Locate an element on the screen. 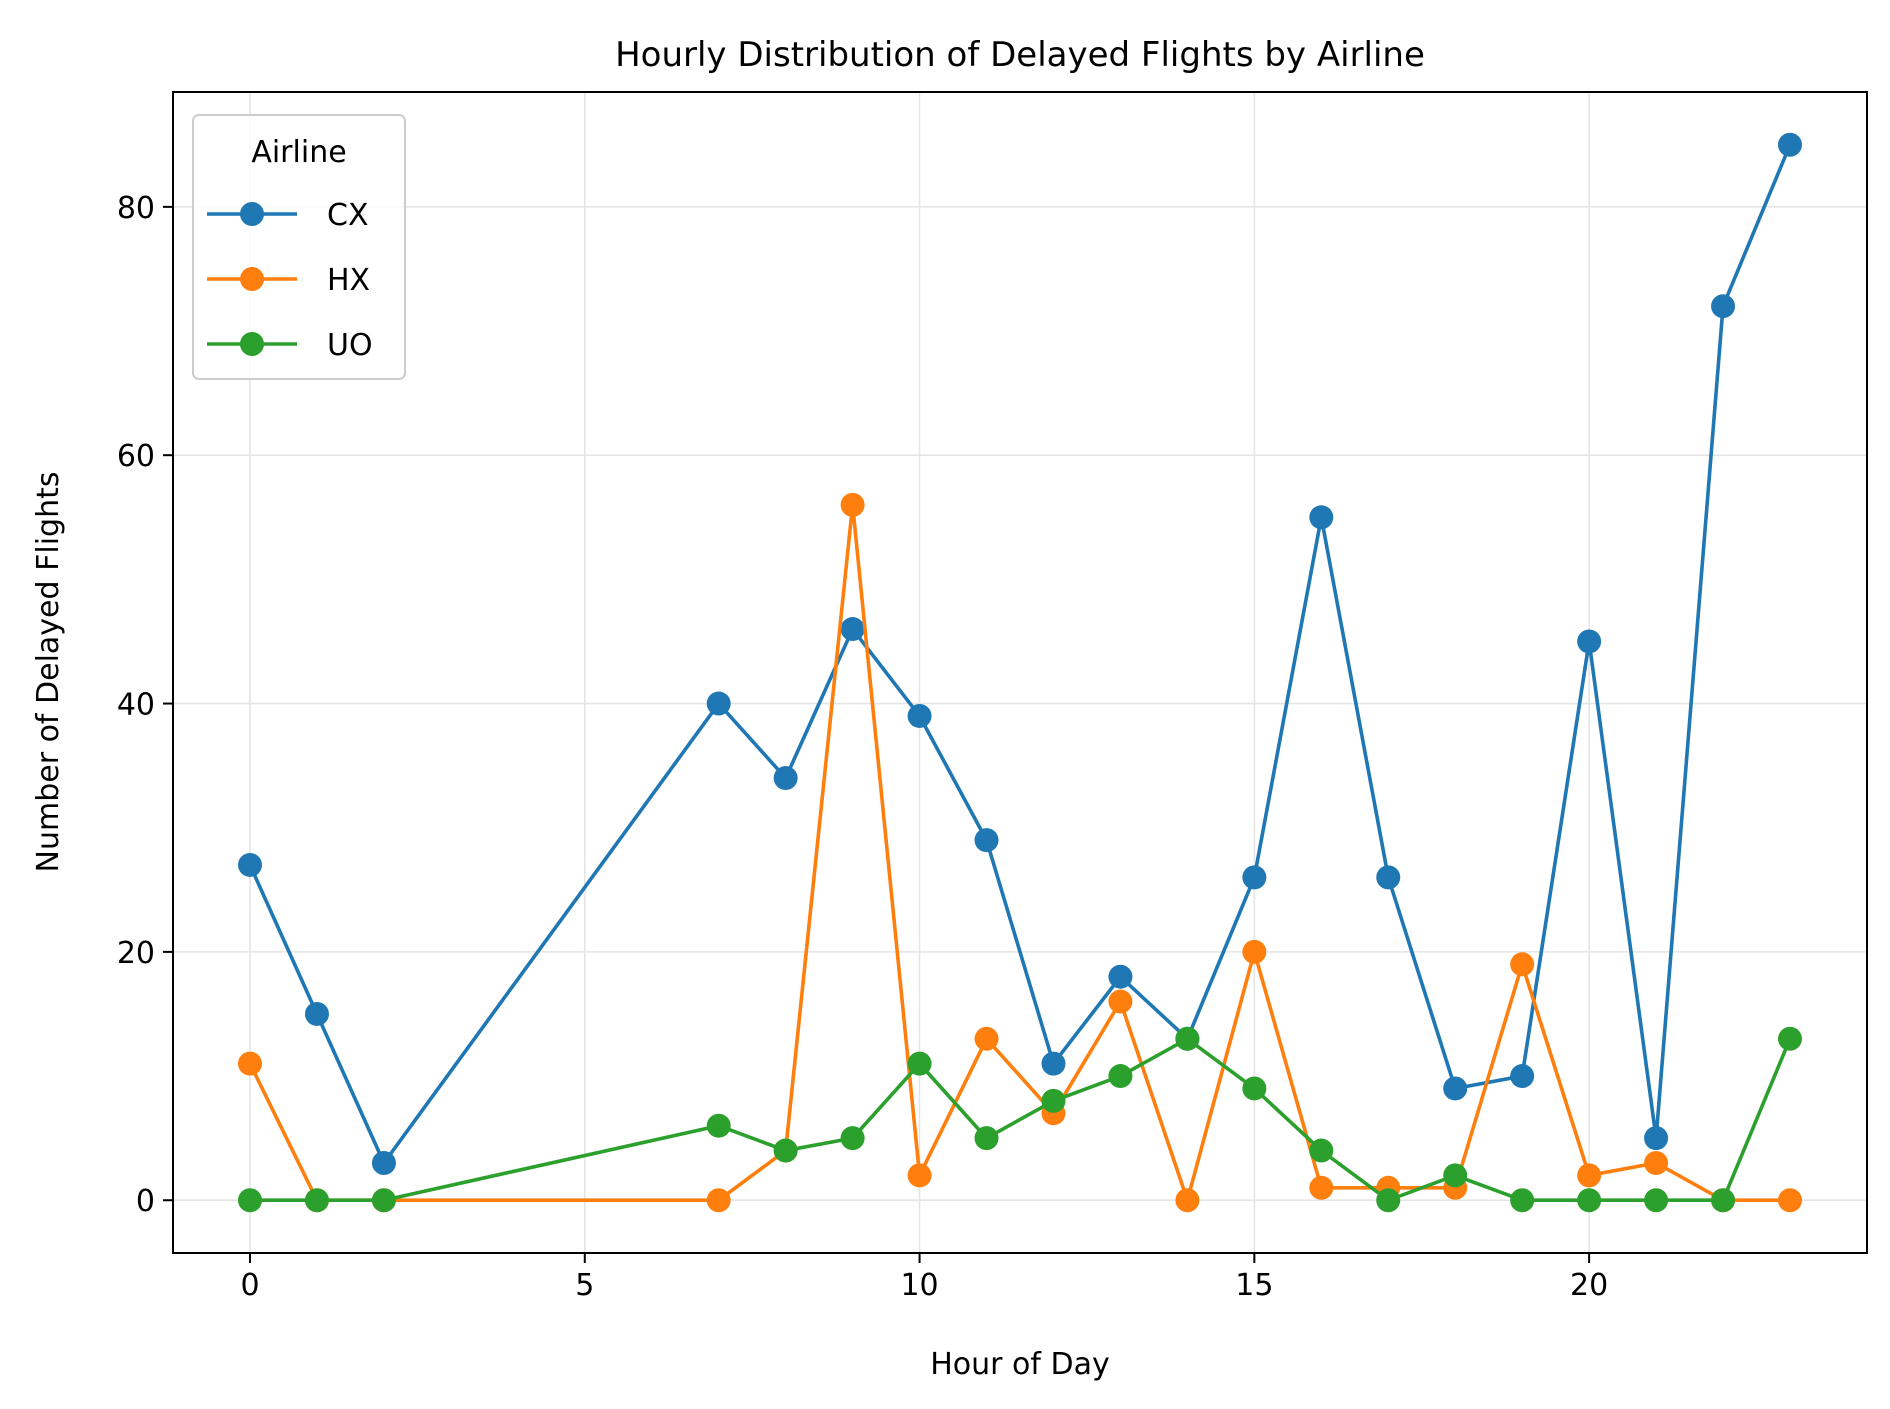  y-tick-label: 40 is located at coordinates (136, 705).